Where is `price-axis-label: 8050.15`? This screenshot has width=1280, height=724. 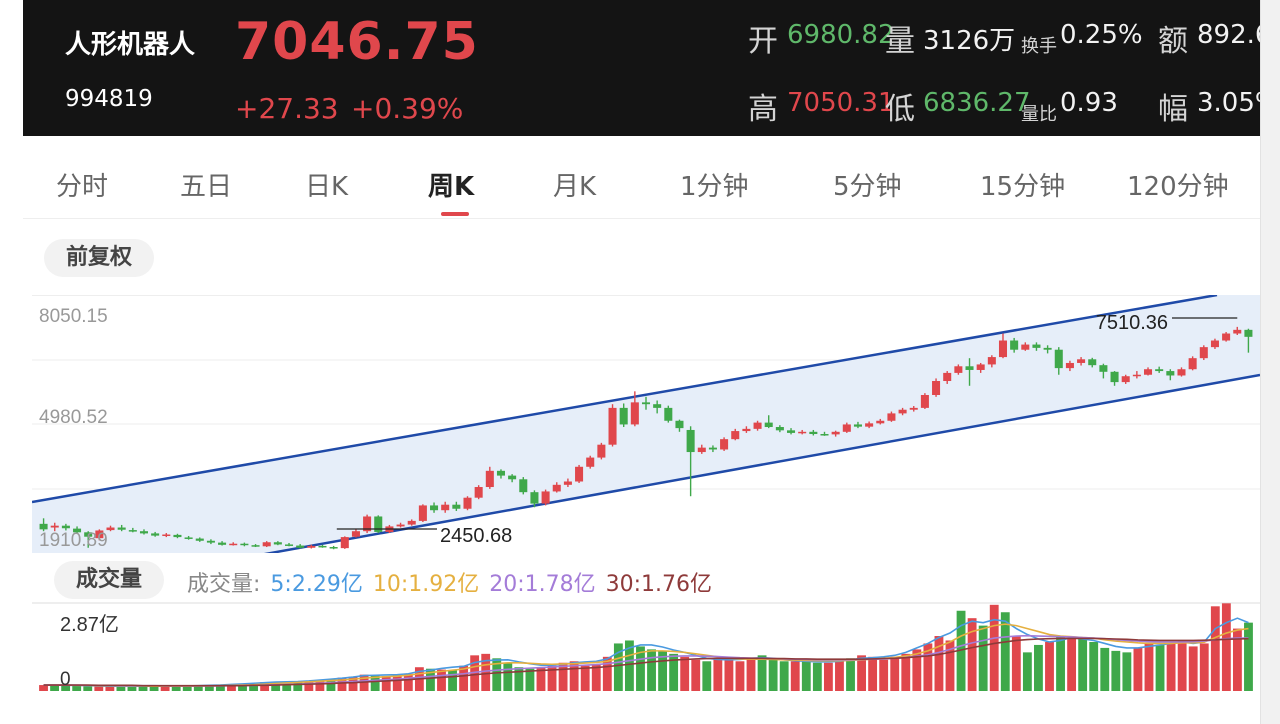
price-axis-label: 8050.15 is located at coordinates (73, 316).